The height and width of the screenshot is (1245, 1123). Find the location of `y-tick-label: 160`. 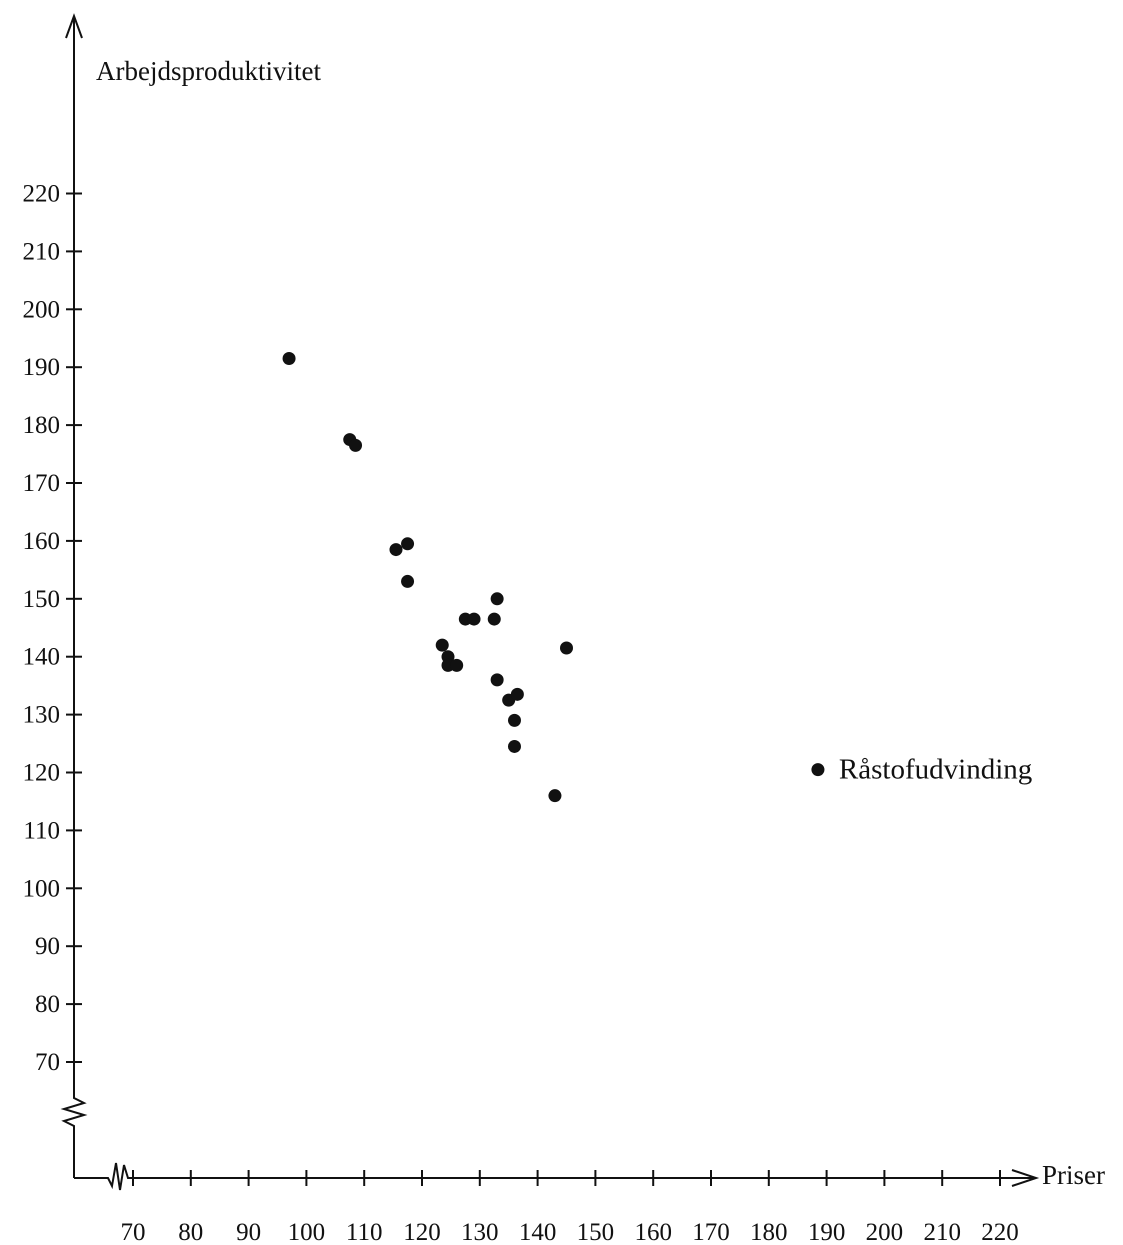

y-tick-label: 160 is located at coordinates (42, 541).